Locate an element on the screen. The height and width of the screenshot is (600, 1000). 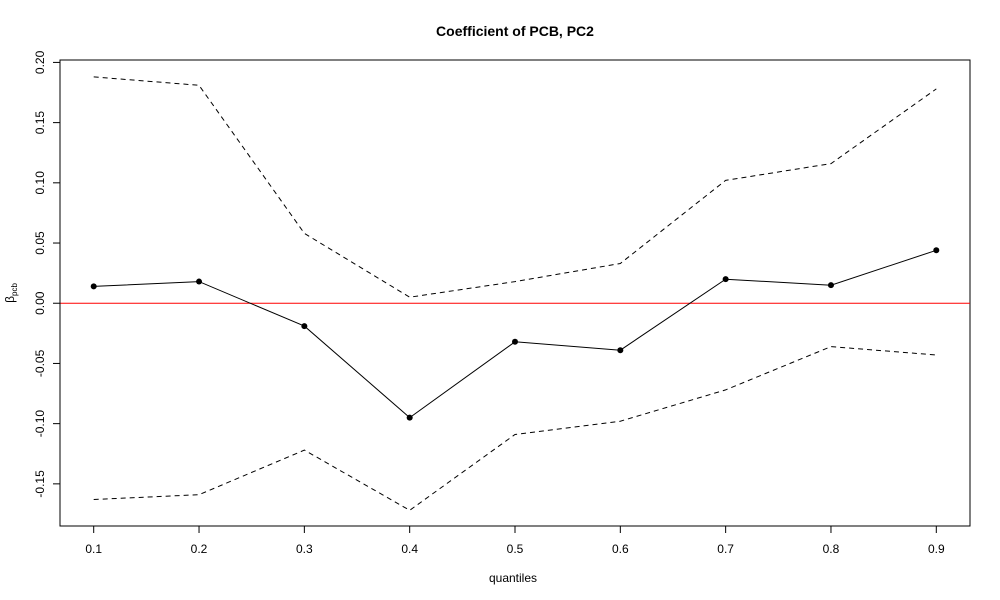
x-tick-label: 0.7 is located at coordinates (725, 549).